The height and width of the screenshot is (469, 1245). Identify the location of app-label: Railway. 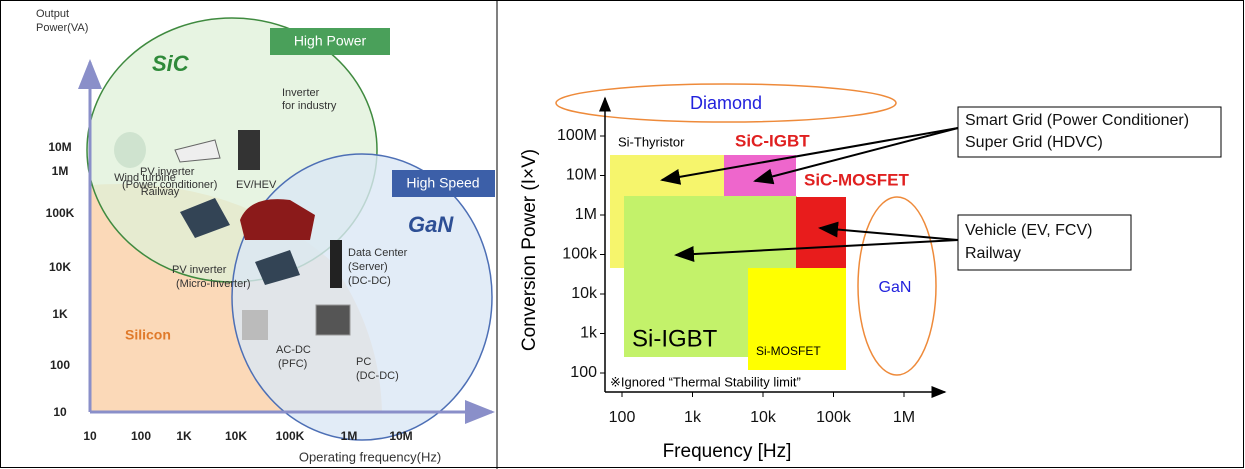
(160, 192).